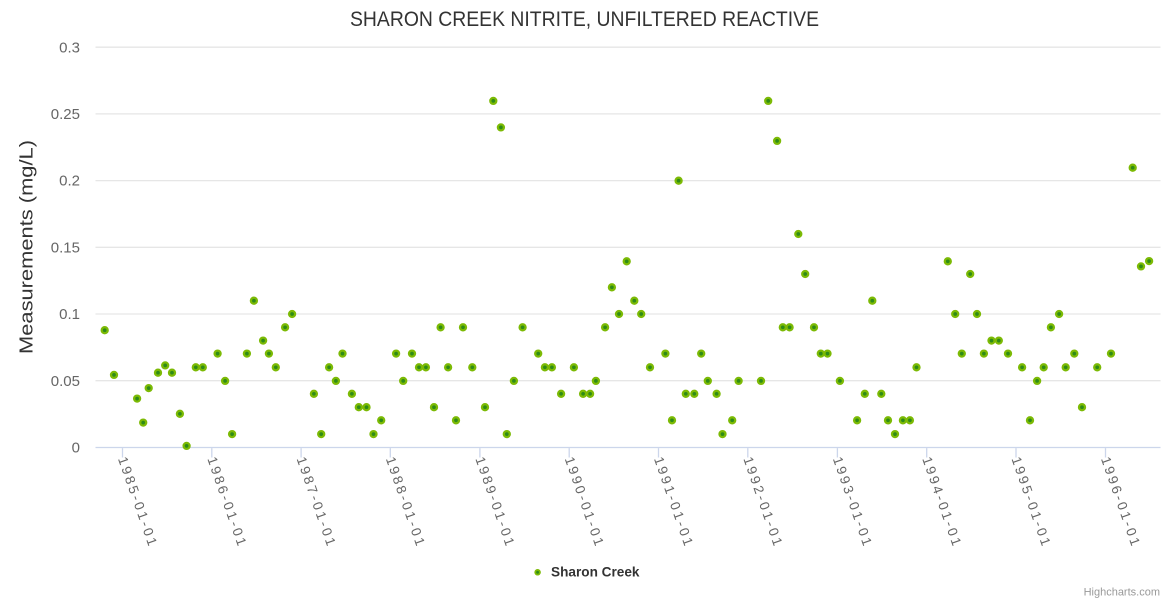  Describe the element at coordinates (69, 47) in the screenshot. I see `svg-text: 0.3` at that location.